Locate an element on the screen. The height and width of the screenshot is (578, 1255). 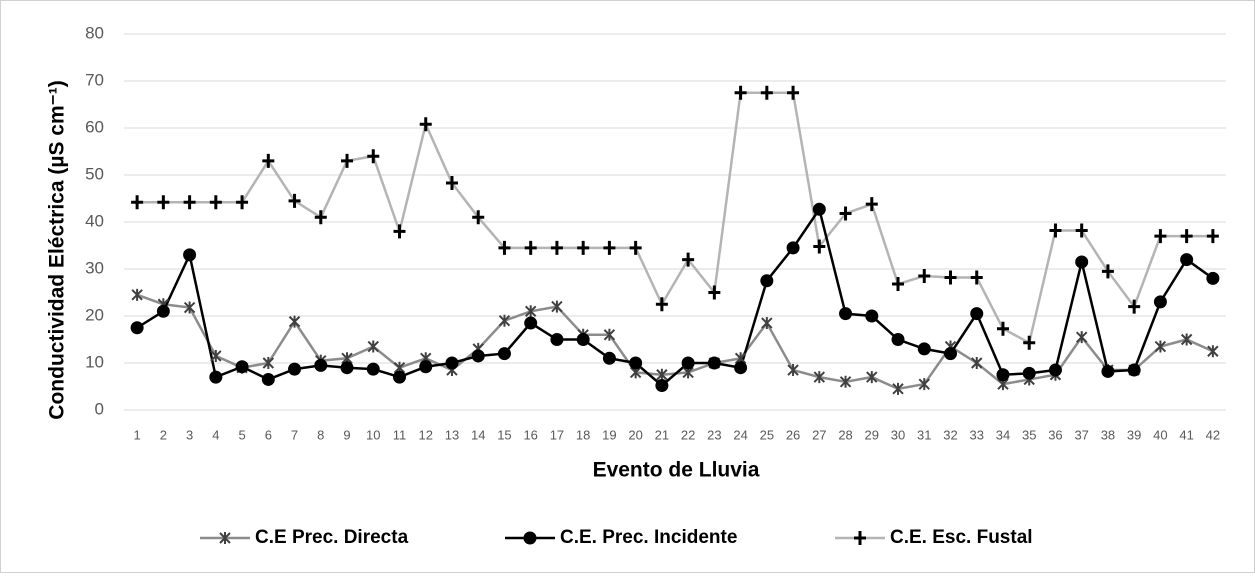
x-tick-label: 25 is located at coordinates (767, 434).